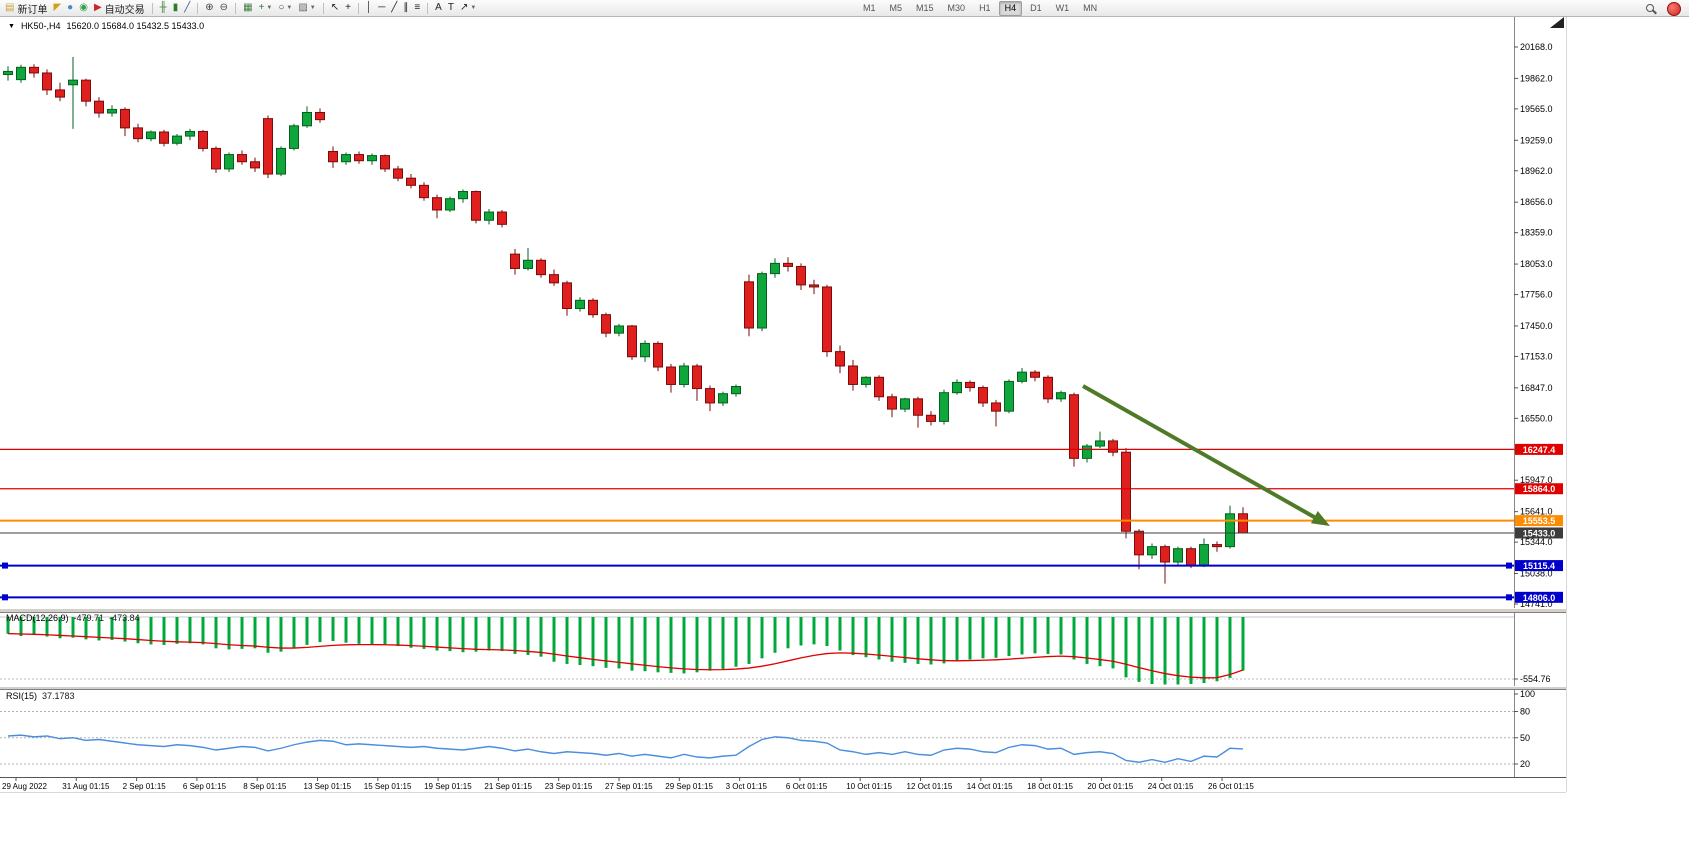  What do you see at coordinates (781, 521) in the screenshot?
I see `hline-15553.5: 15553.5` at bounding box center [781, 521].